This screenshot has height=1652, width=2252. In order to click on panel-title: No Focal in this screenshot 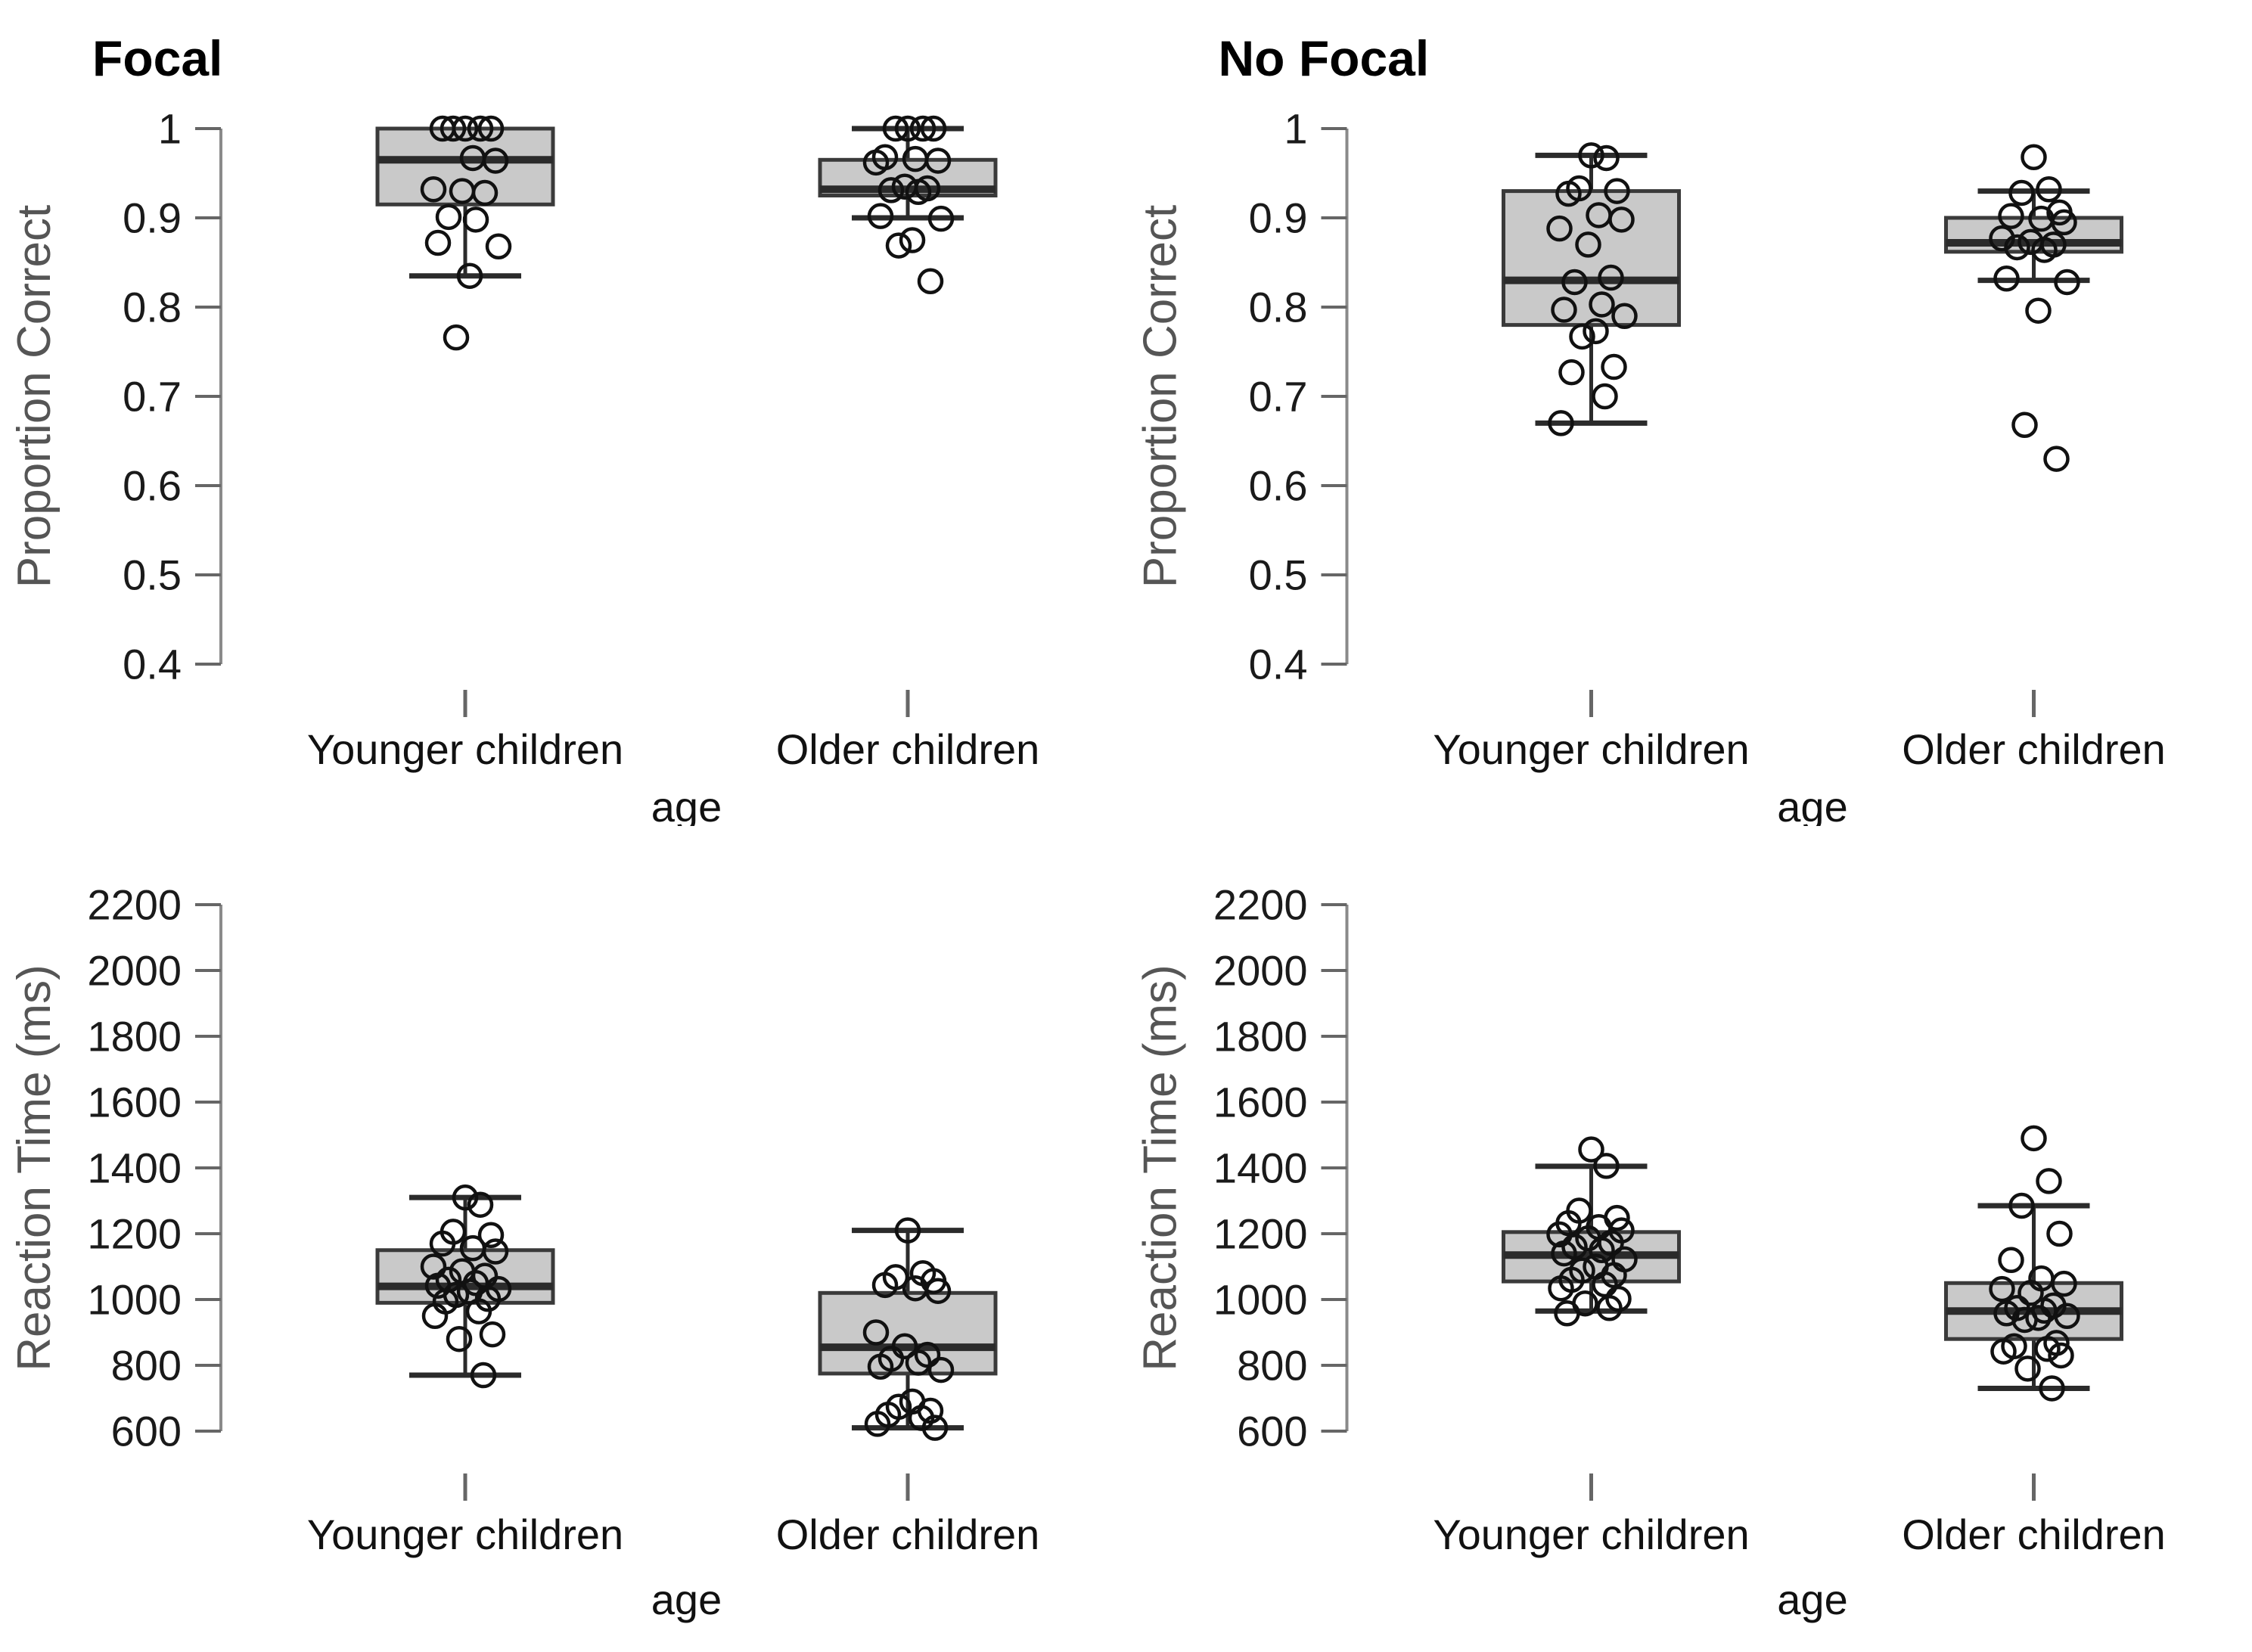, I will do `click(1324, 58)`.